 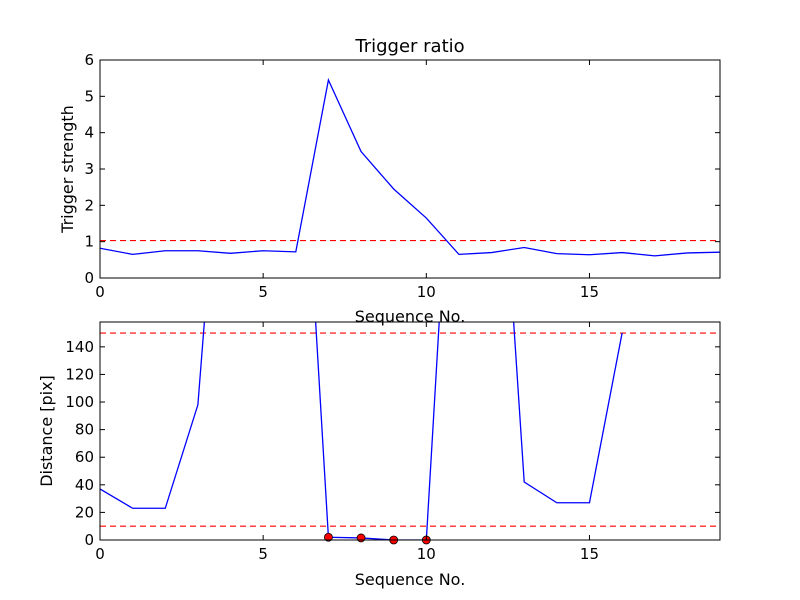 I want to click on y-tick-label: 40, so click(x=84, y=485).